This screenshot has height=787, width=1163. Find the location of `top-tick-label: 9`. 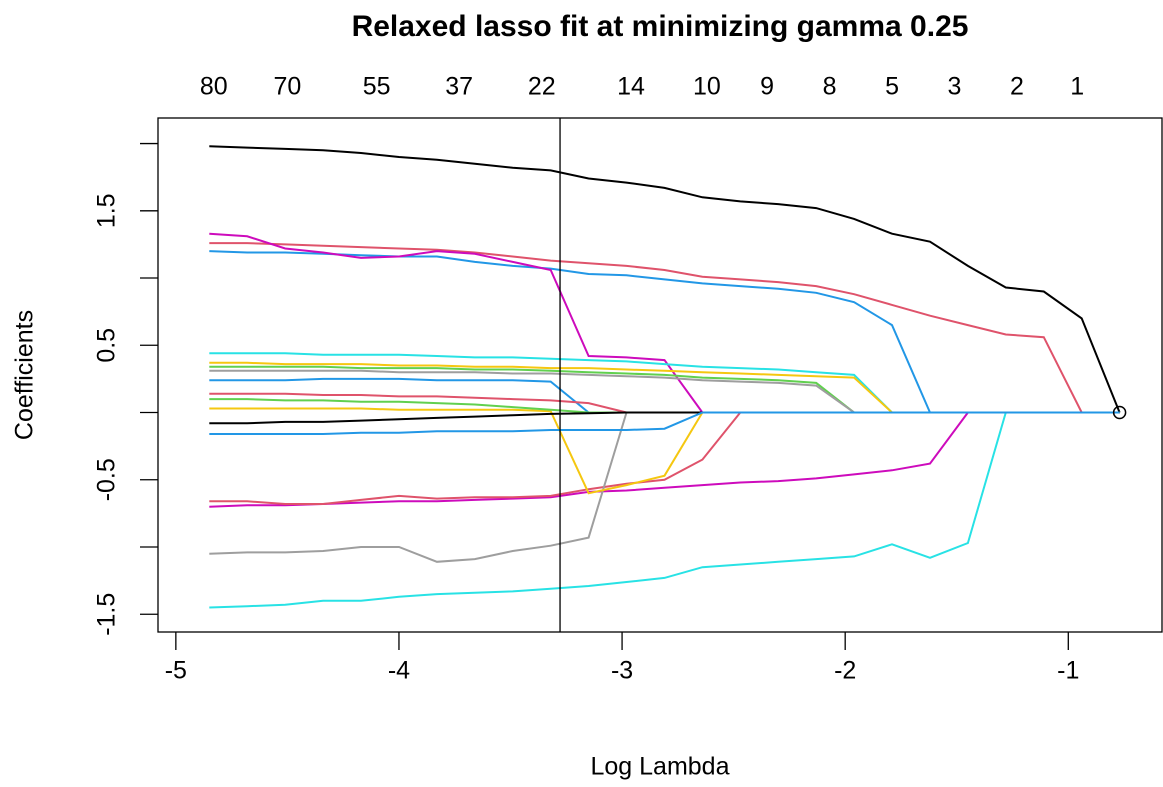

top-tick-label: 9 is located at coordinates (767, 87).